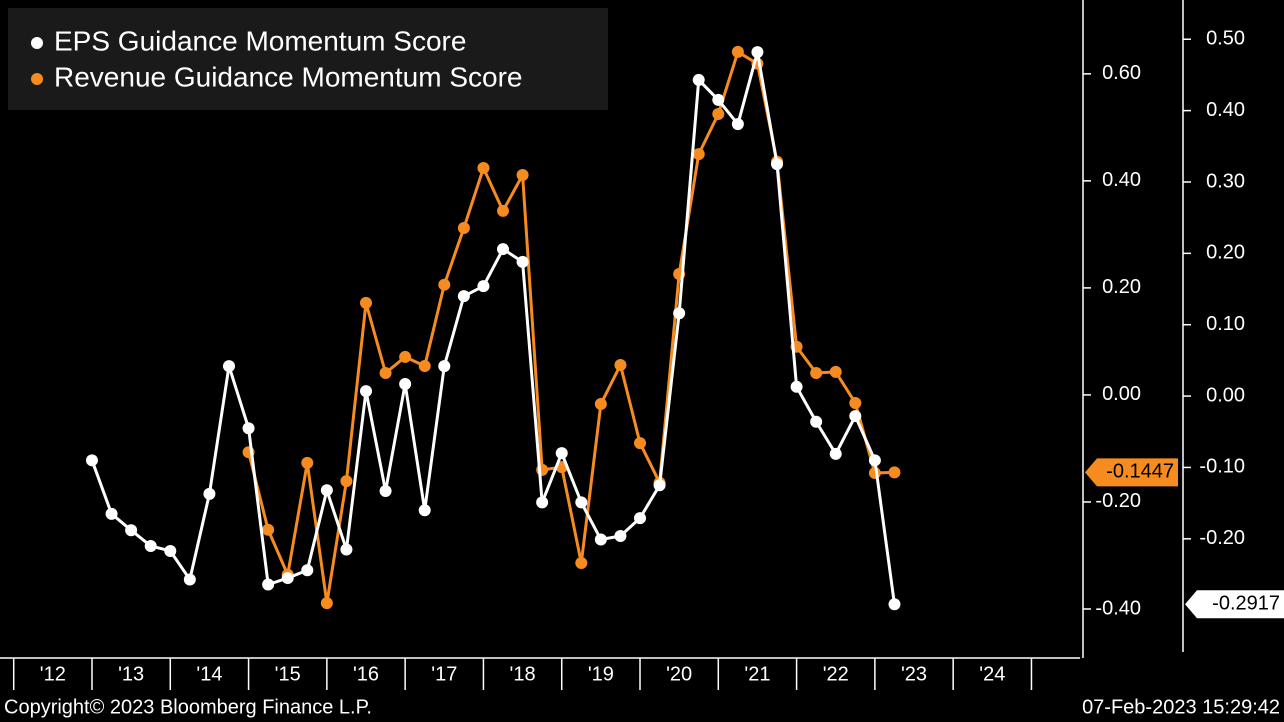  What do you see at coordinates (288, 76) in the screenshot?
I see `legend-label: Revenue Guidance Momentum Score` at bounding box center [288, 76].